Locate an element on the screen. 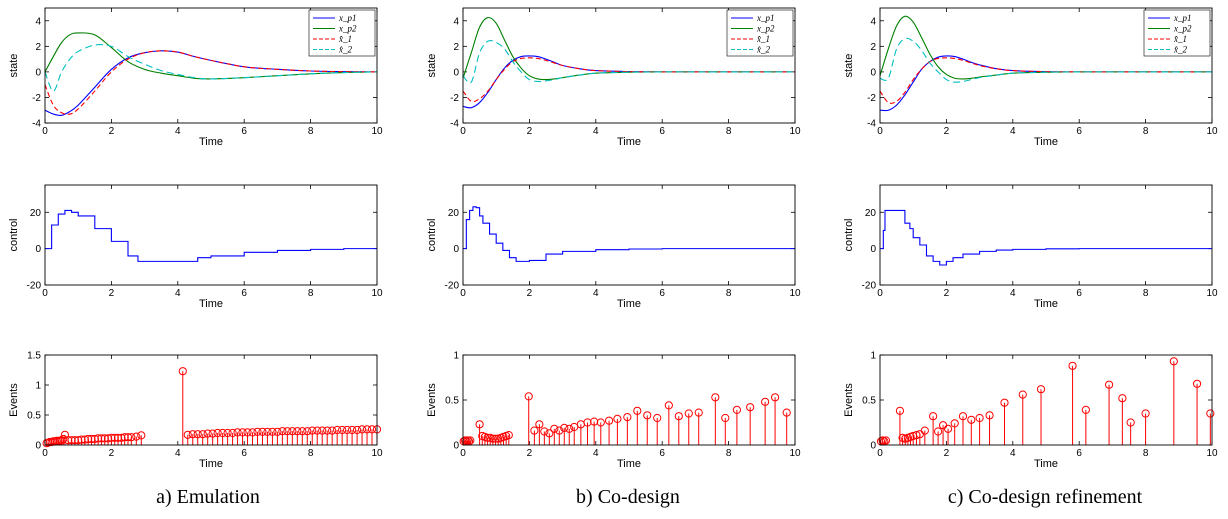 The image size is (1228, 519). legend-entry: x̂_2 is located at coordinates (763, 50).